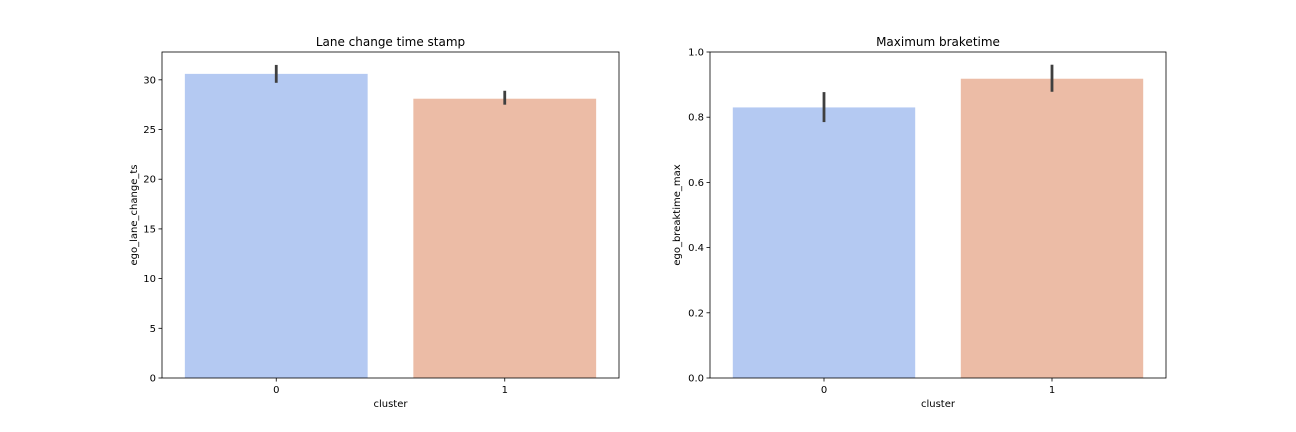 Image resolution: width=1296 pixels, height=432 pixels. What do you see at coordinates (696, 313) in the screenshot?
I see `y-tick-label: 0.2` at bounding box center [696, 313].